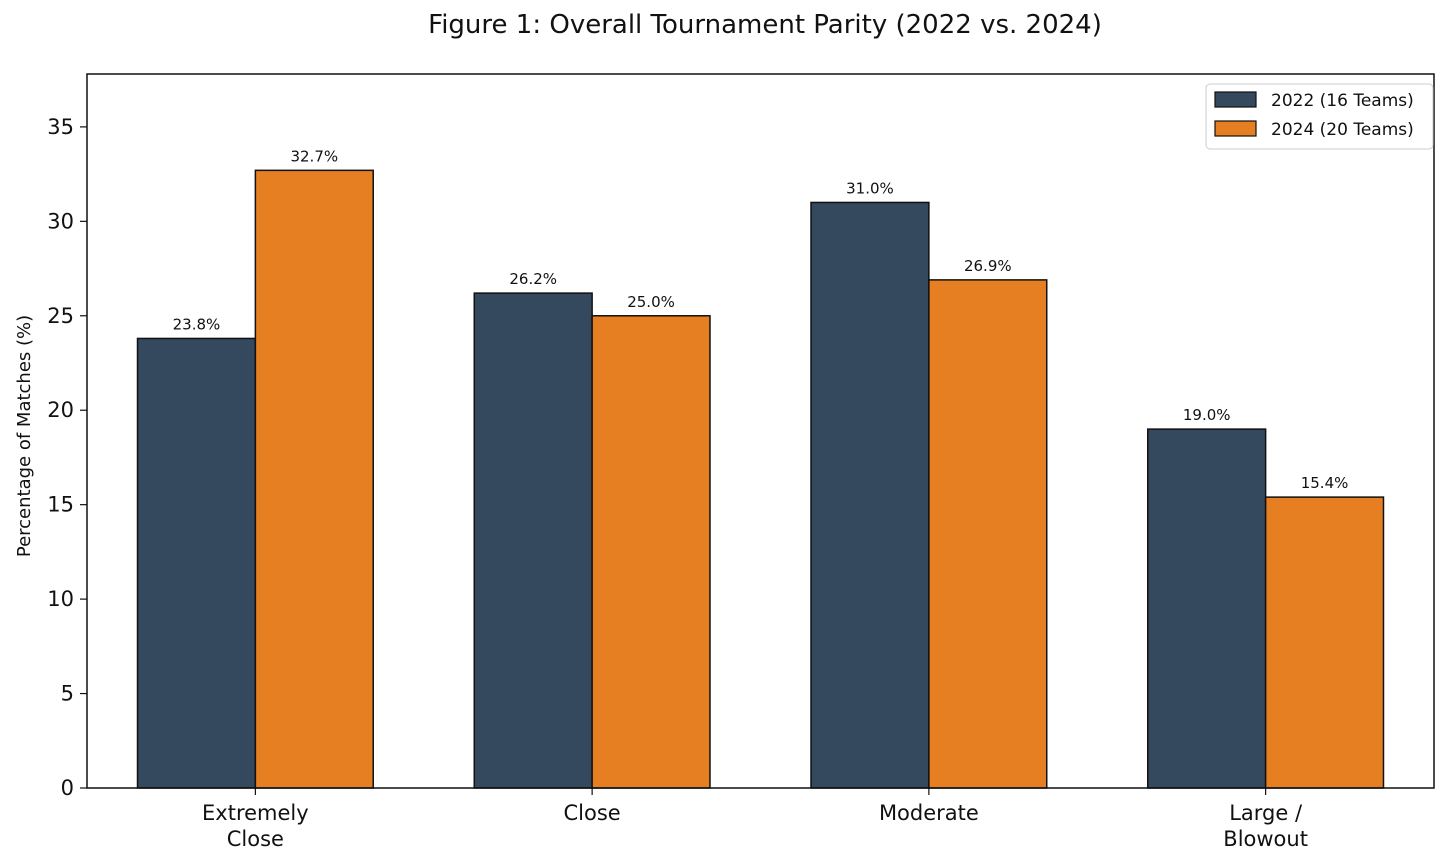 The width and height of the screenshot is (1456, 861). What do you see at coordinates (67, 694) in the screenshot?
I see `y-tick-label: 5` at bounding box center [67, 694].